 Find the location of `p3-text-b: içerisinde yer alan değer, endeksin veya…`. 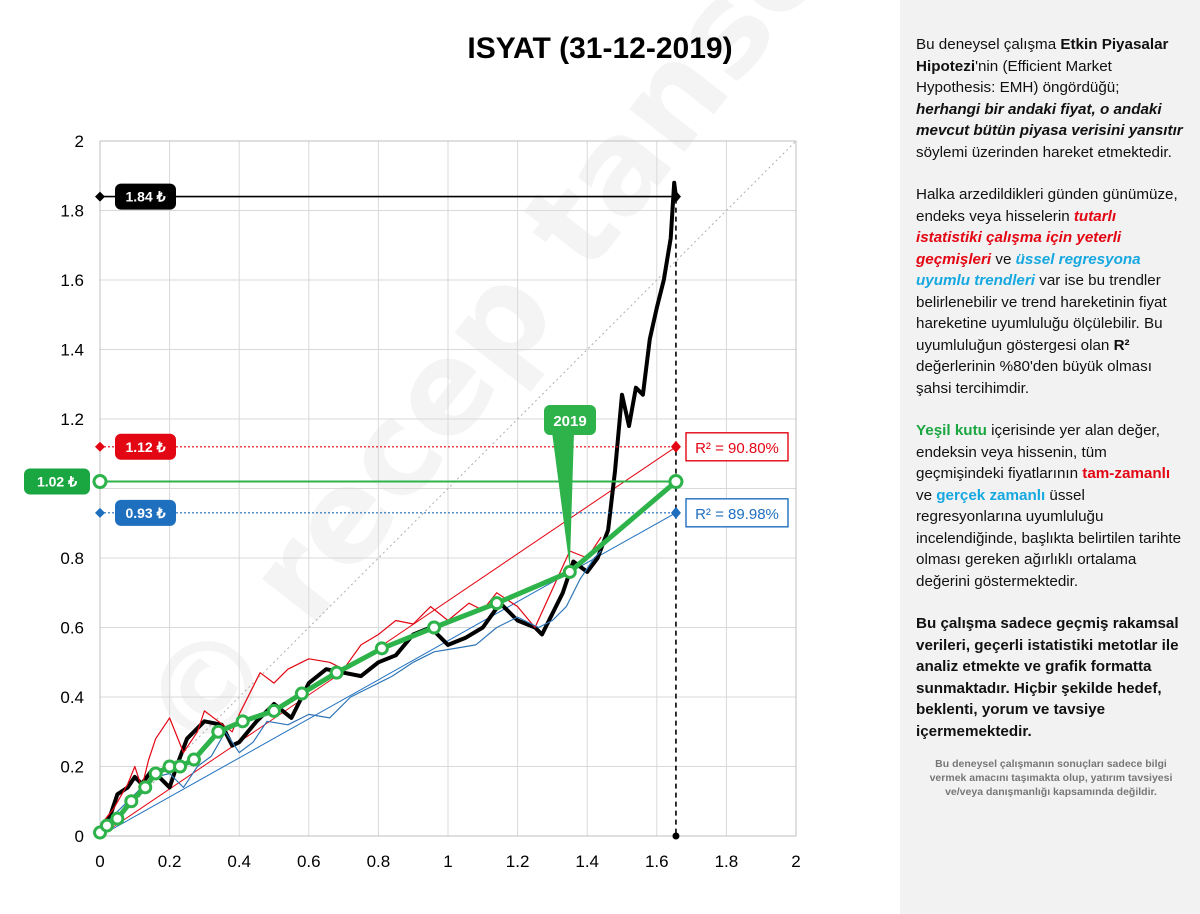

p3-text-b: içerisinde yer alan değer, endeksin veya… is located at coordinates (1038, 452).